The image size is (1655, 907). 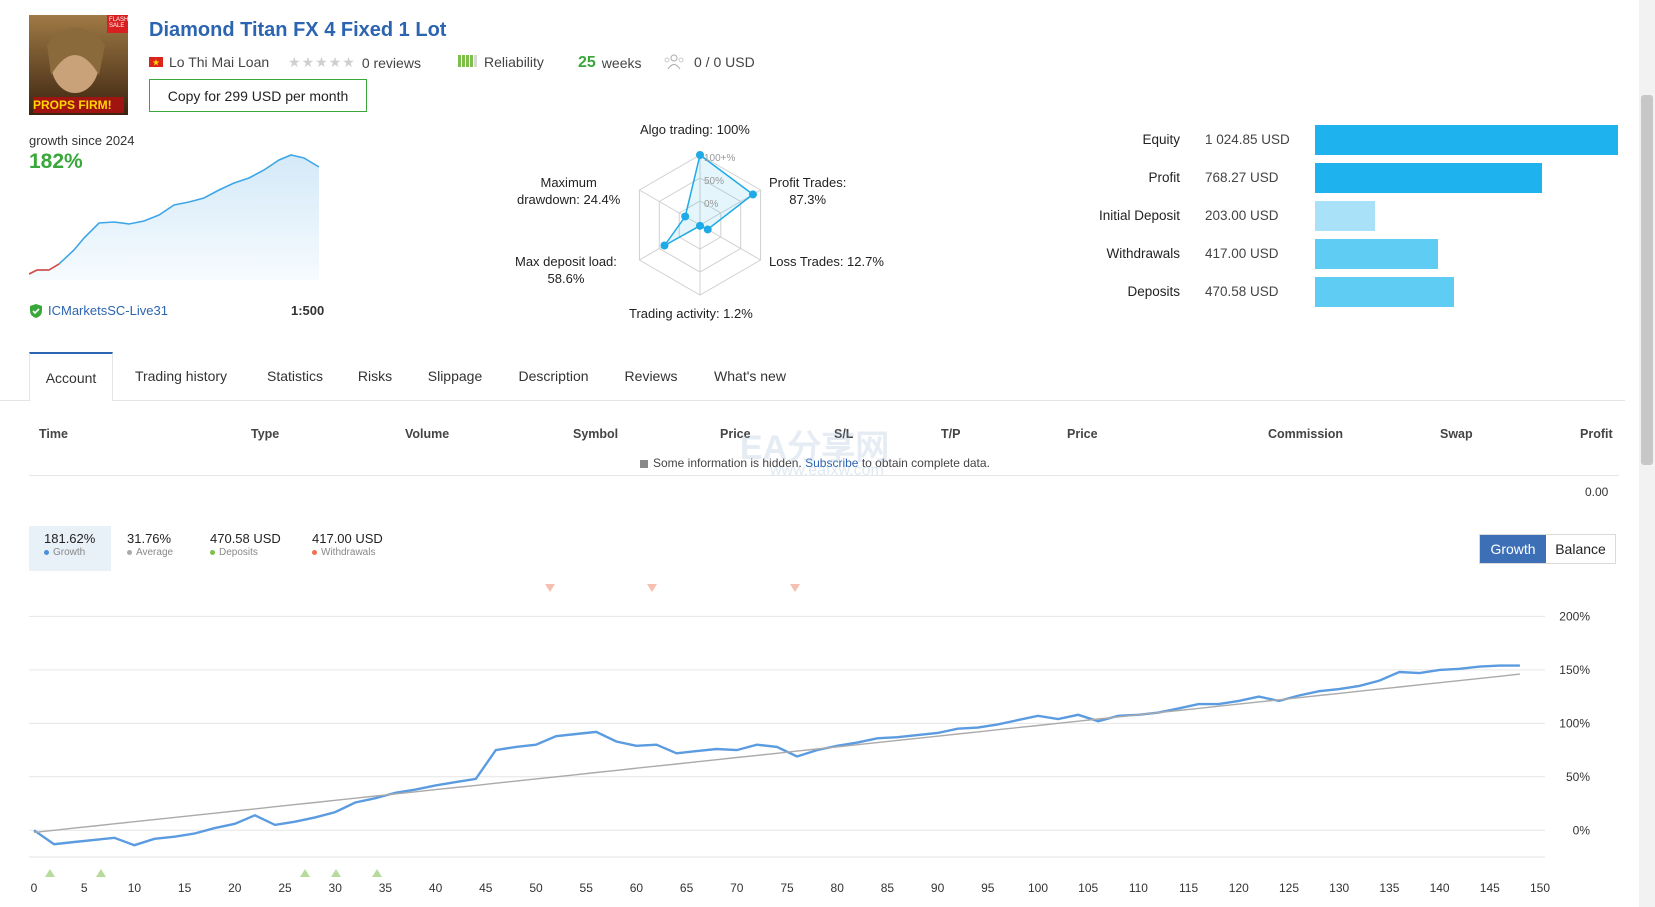 I want to click on x-tick-label: 35, so click(x=386, y=888).